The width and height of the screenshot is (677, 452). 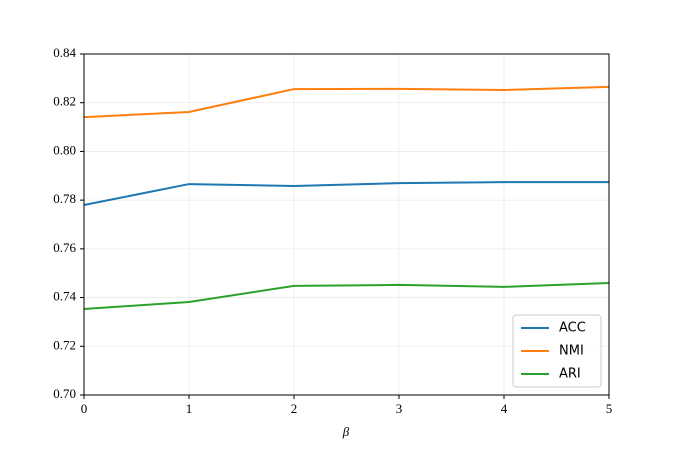 I want to click on y-tick-label: 0.74, so click(x=64, y=296).